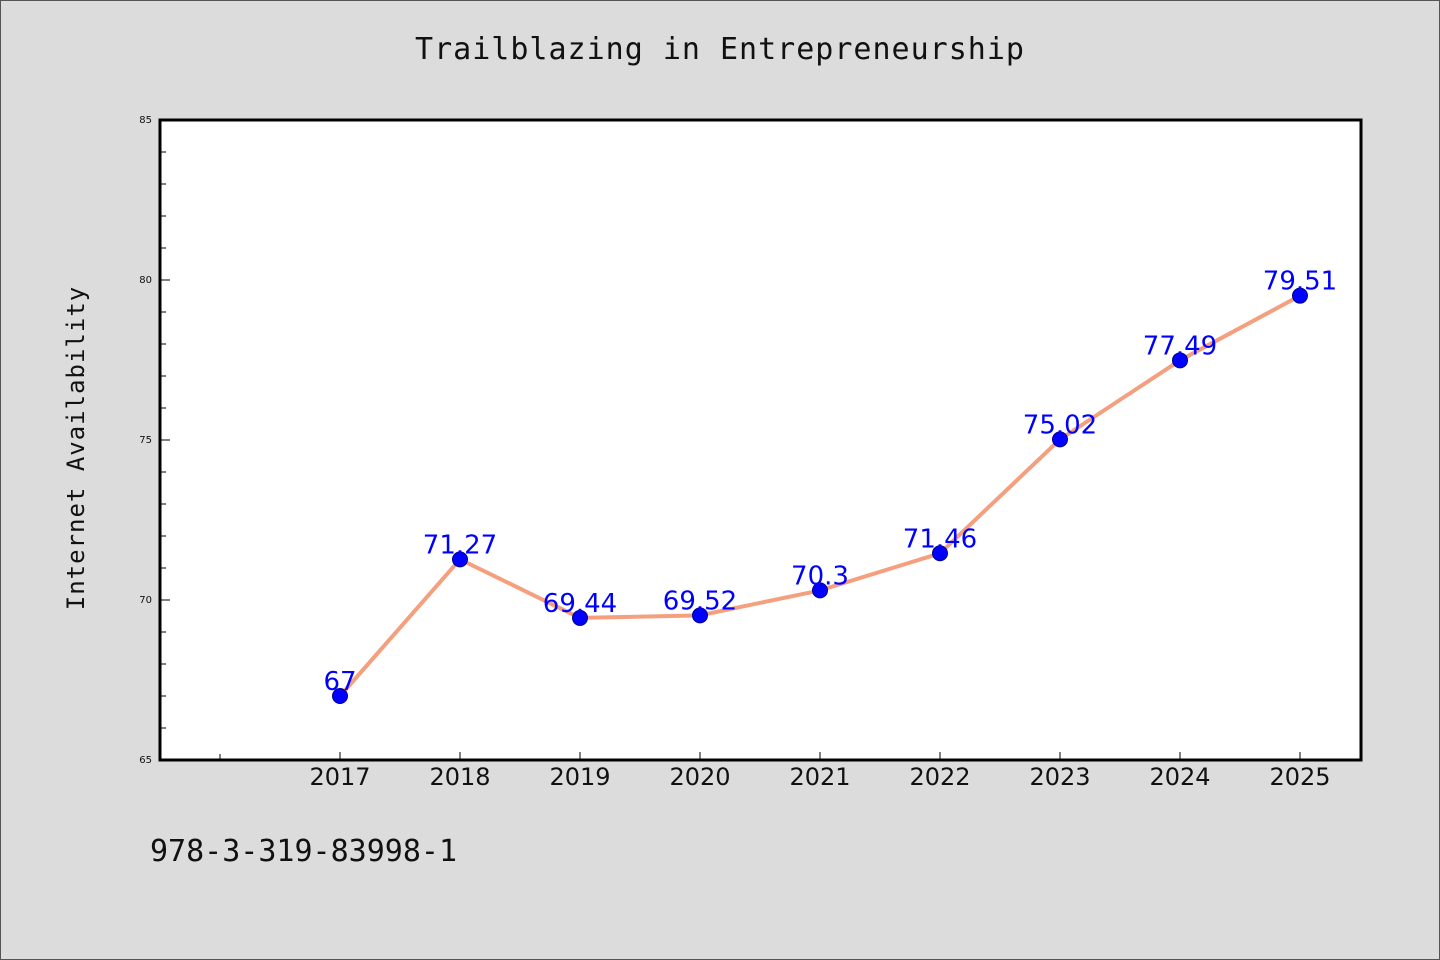 The height and width of the screenshot is (960, 1440). I want to click on data-label: 79.51, so click(1300, 282).